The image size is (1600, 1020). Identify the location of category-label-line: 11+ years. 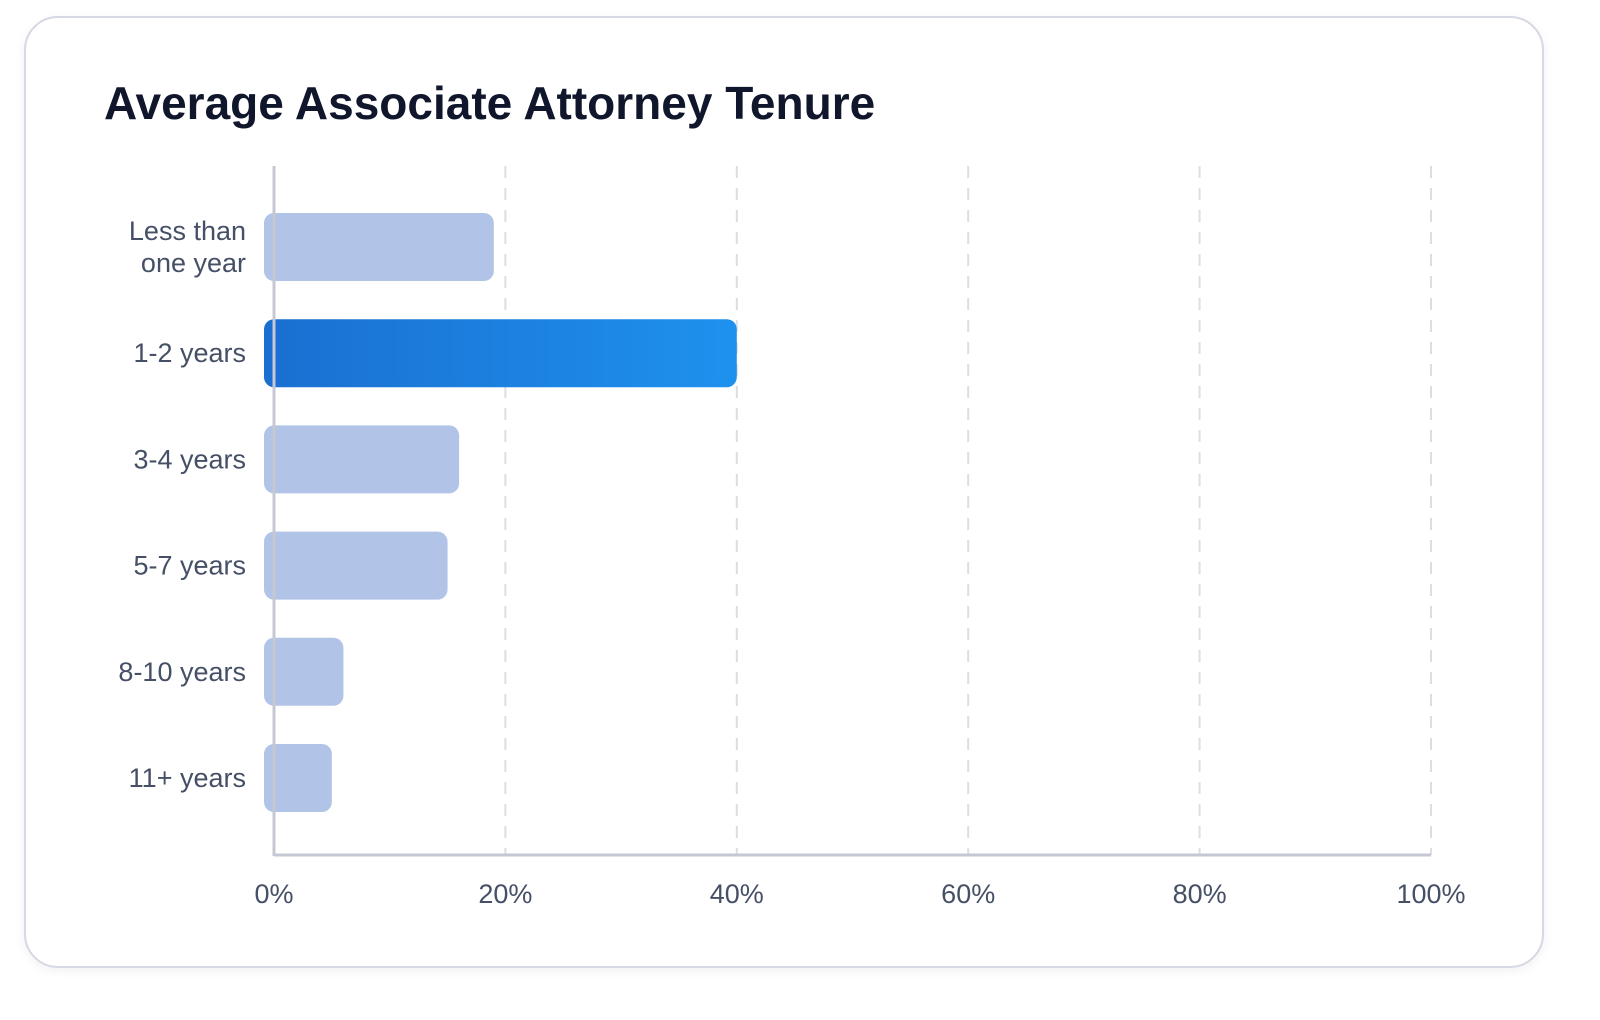
(187, 778).